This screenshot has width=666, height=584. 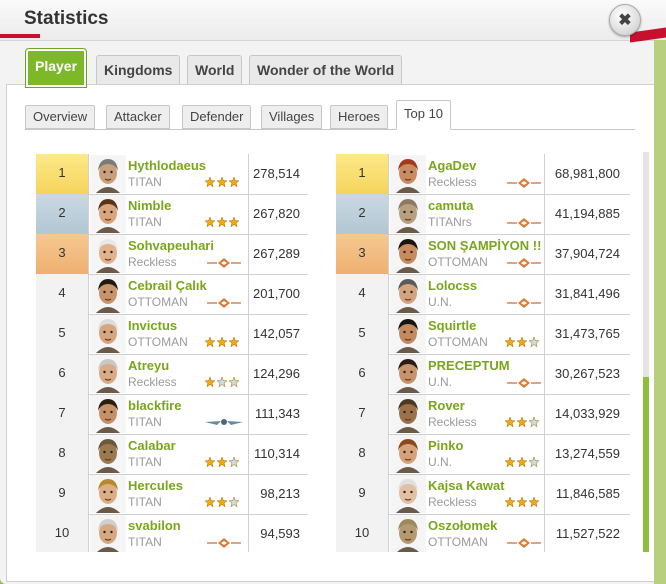 What do you see at coordinates (138, 69) in the screenshot?
I see `tab-kingdoms: Kingdoms` at bounding box center [138, 69].